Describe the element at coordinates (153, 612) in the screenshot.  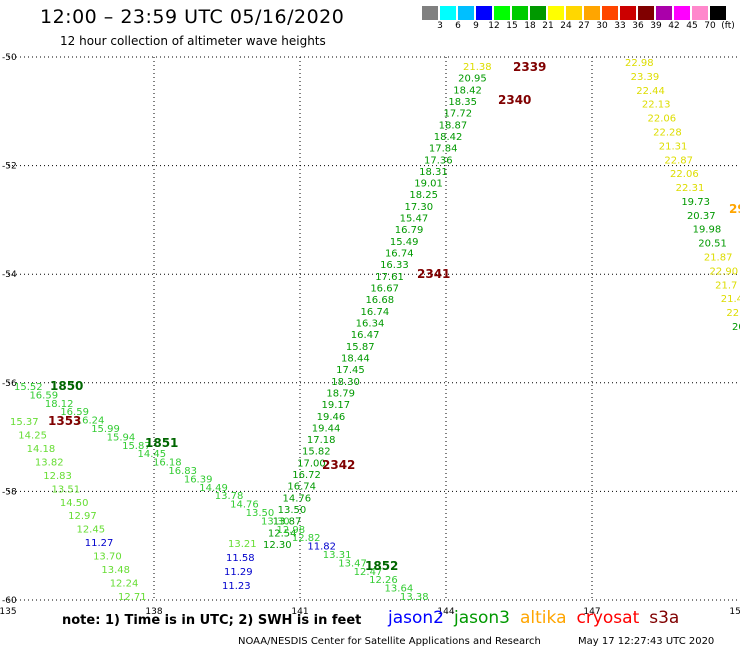
I see `x-tick-label: 138` at that location.